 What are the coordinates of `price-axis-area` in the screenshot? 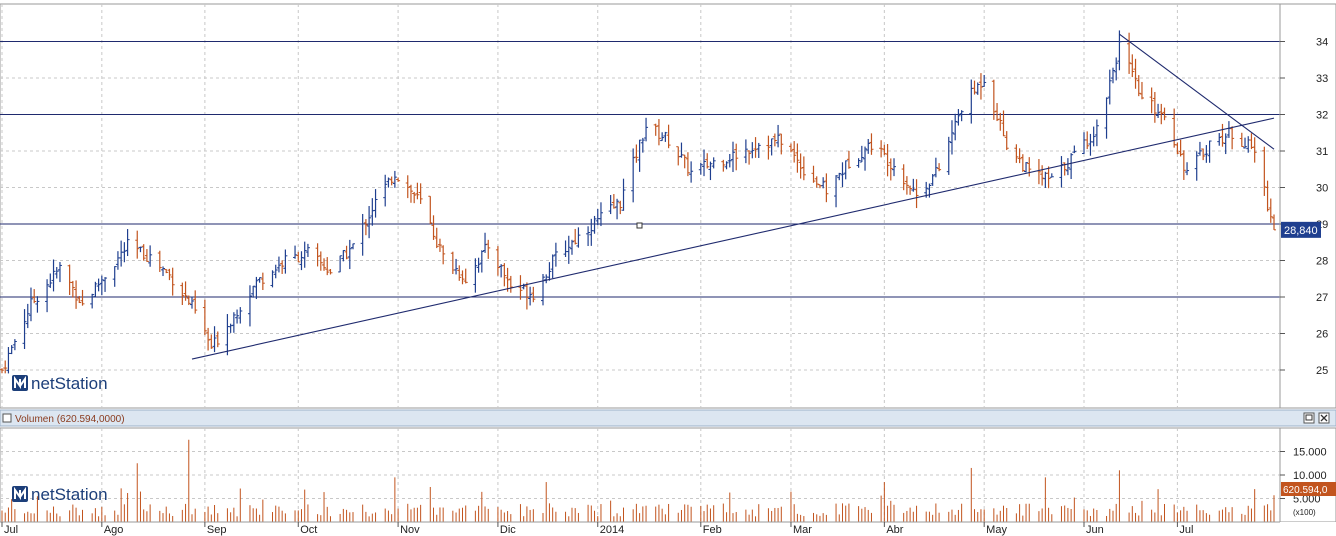 It's located at (1307, 206).